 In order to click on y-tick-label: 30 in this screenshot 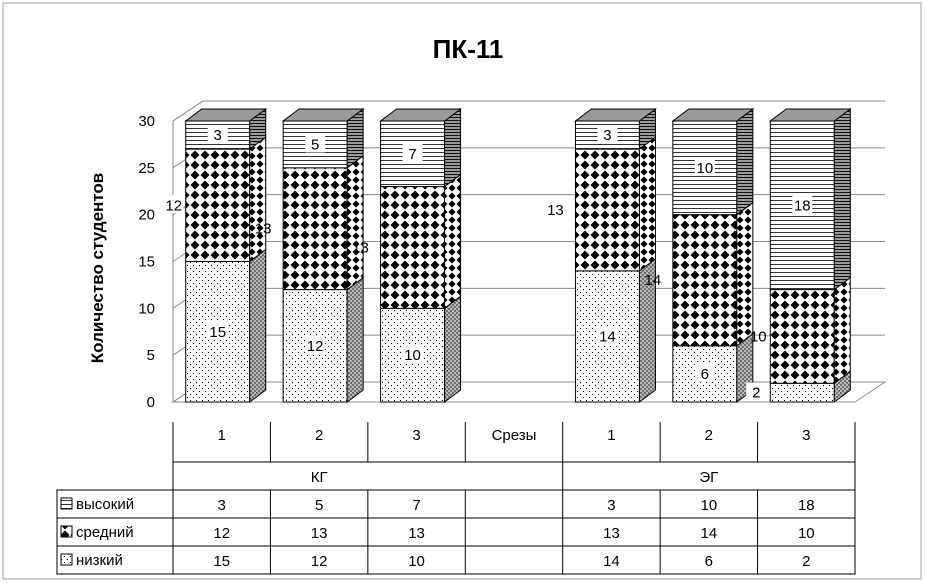, I will do `click(146, 121)`.